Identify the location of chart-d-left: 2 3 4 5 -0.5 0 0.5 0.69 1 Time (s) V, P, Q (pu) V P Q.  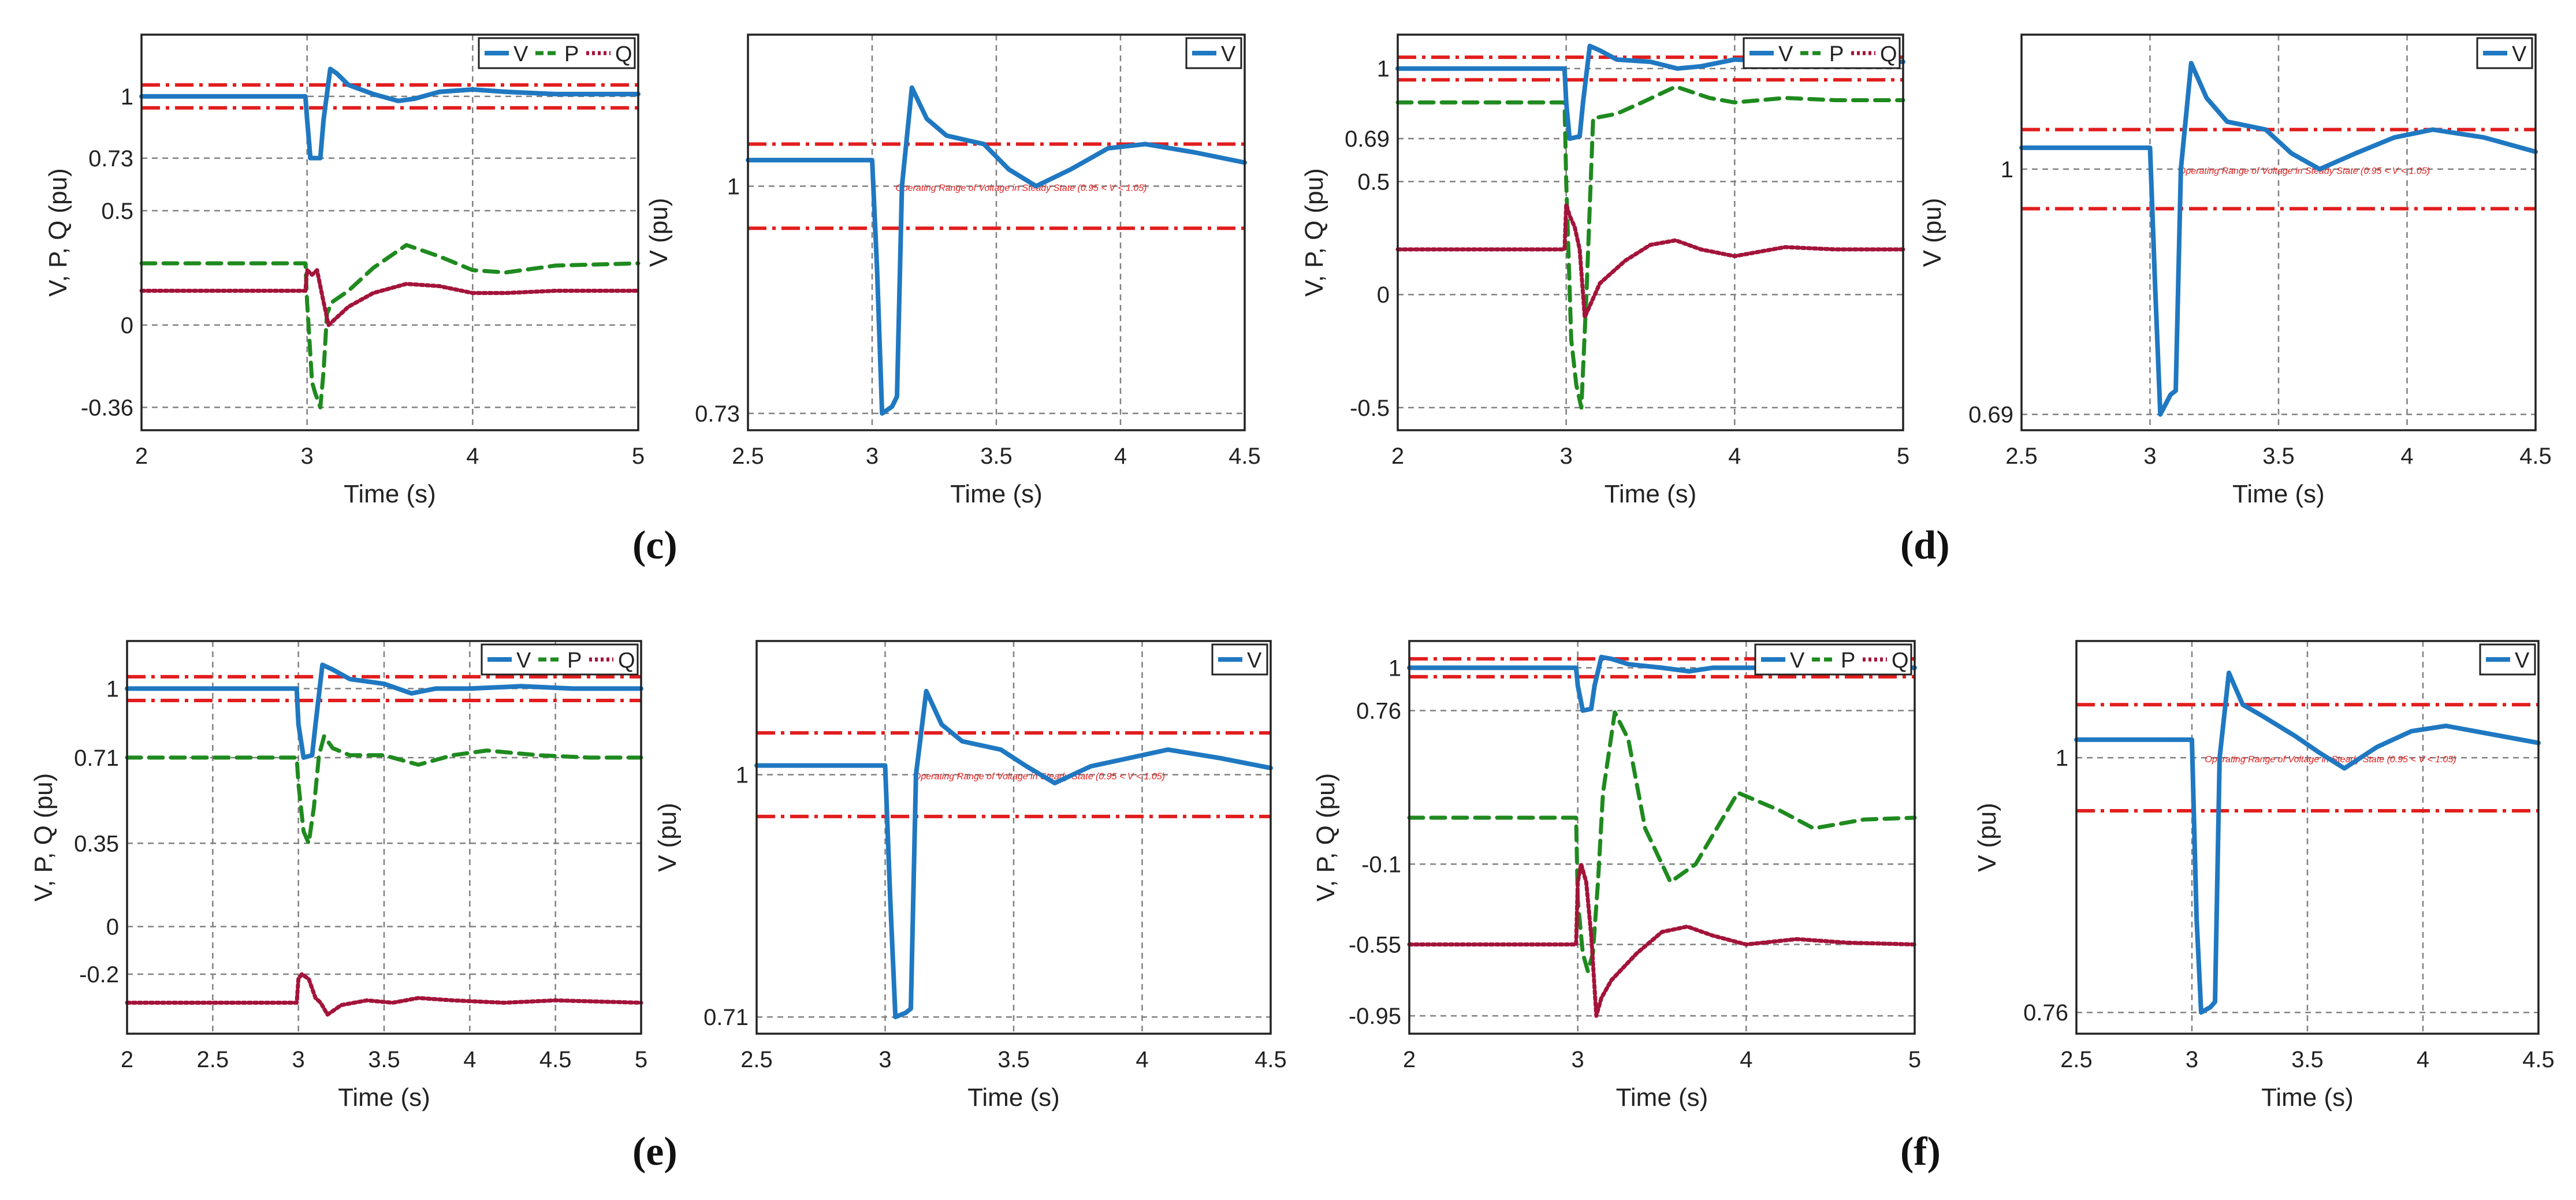
(1605, 270).